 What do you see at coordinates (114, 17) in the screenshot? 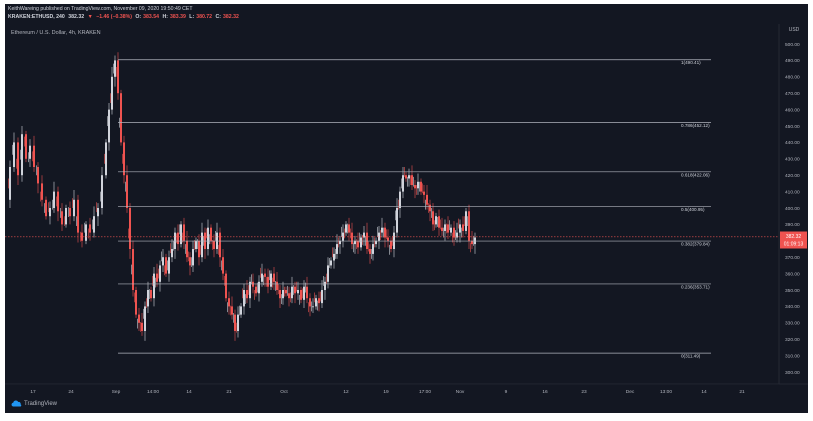
I see `price-change: −1.46 (−0.38%)` at bounding box center [114, 17].